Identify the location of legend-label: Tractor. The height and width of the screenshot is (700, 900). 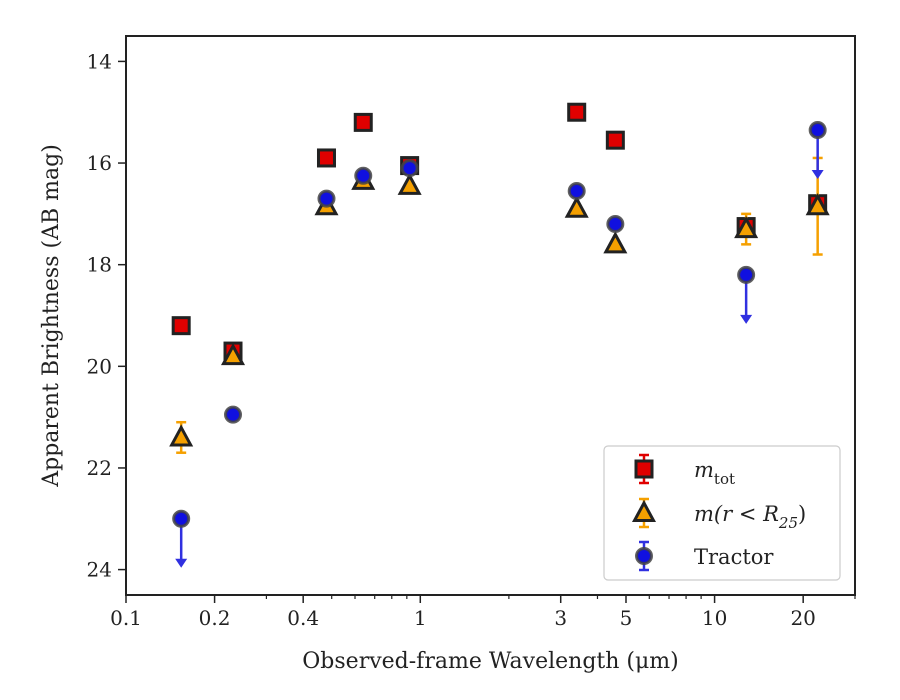
(734, 557).